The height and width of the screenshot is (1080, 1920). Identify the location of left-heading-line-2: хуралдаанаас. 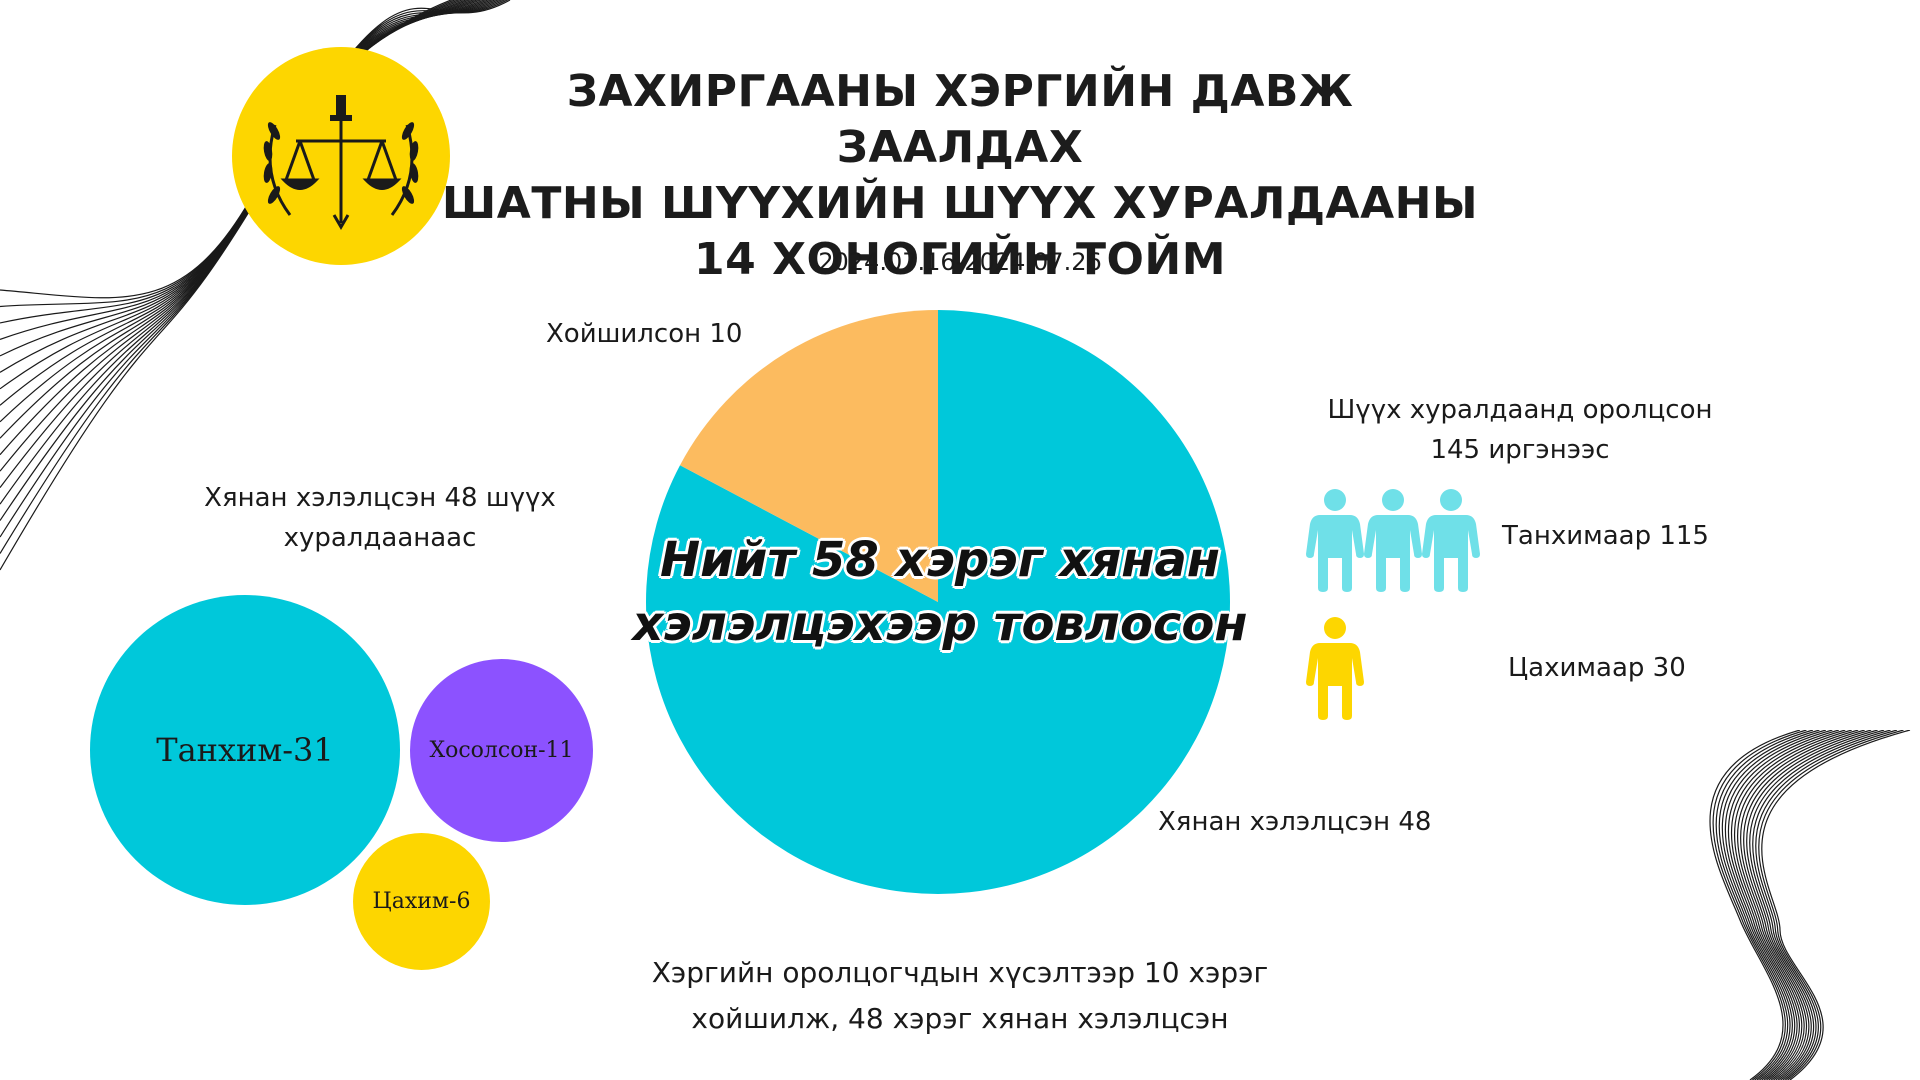
(380, 538).